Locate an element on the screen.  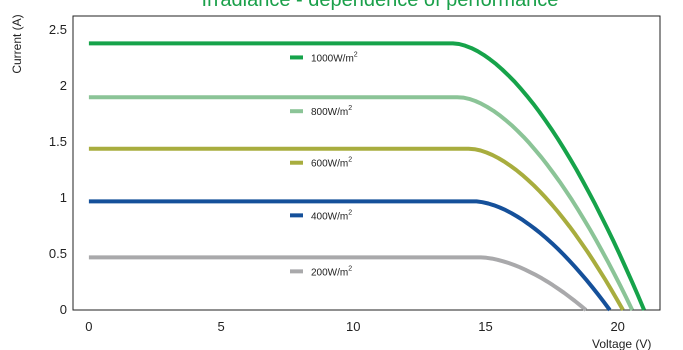
legend-item-800: 800W/m2 is located at coordinates (321, 111).